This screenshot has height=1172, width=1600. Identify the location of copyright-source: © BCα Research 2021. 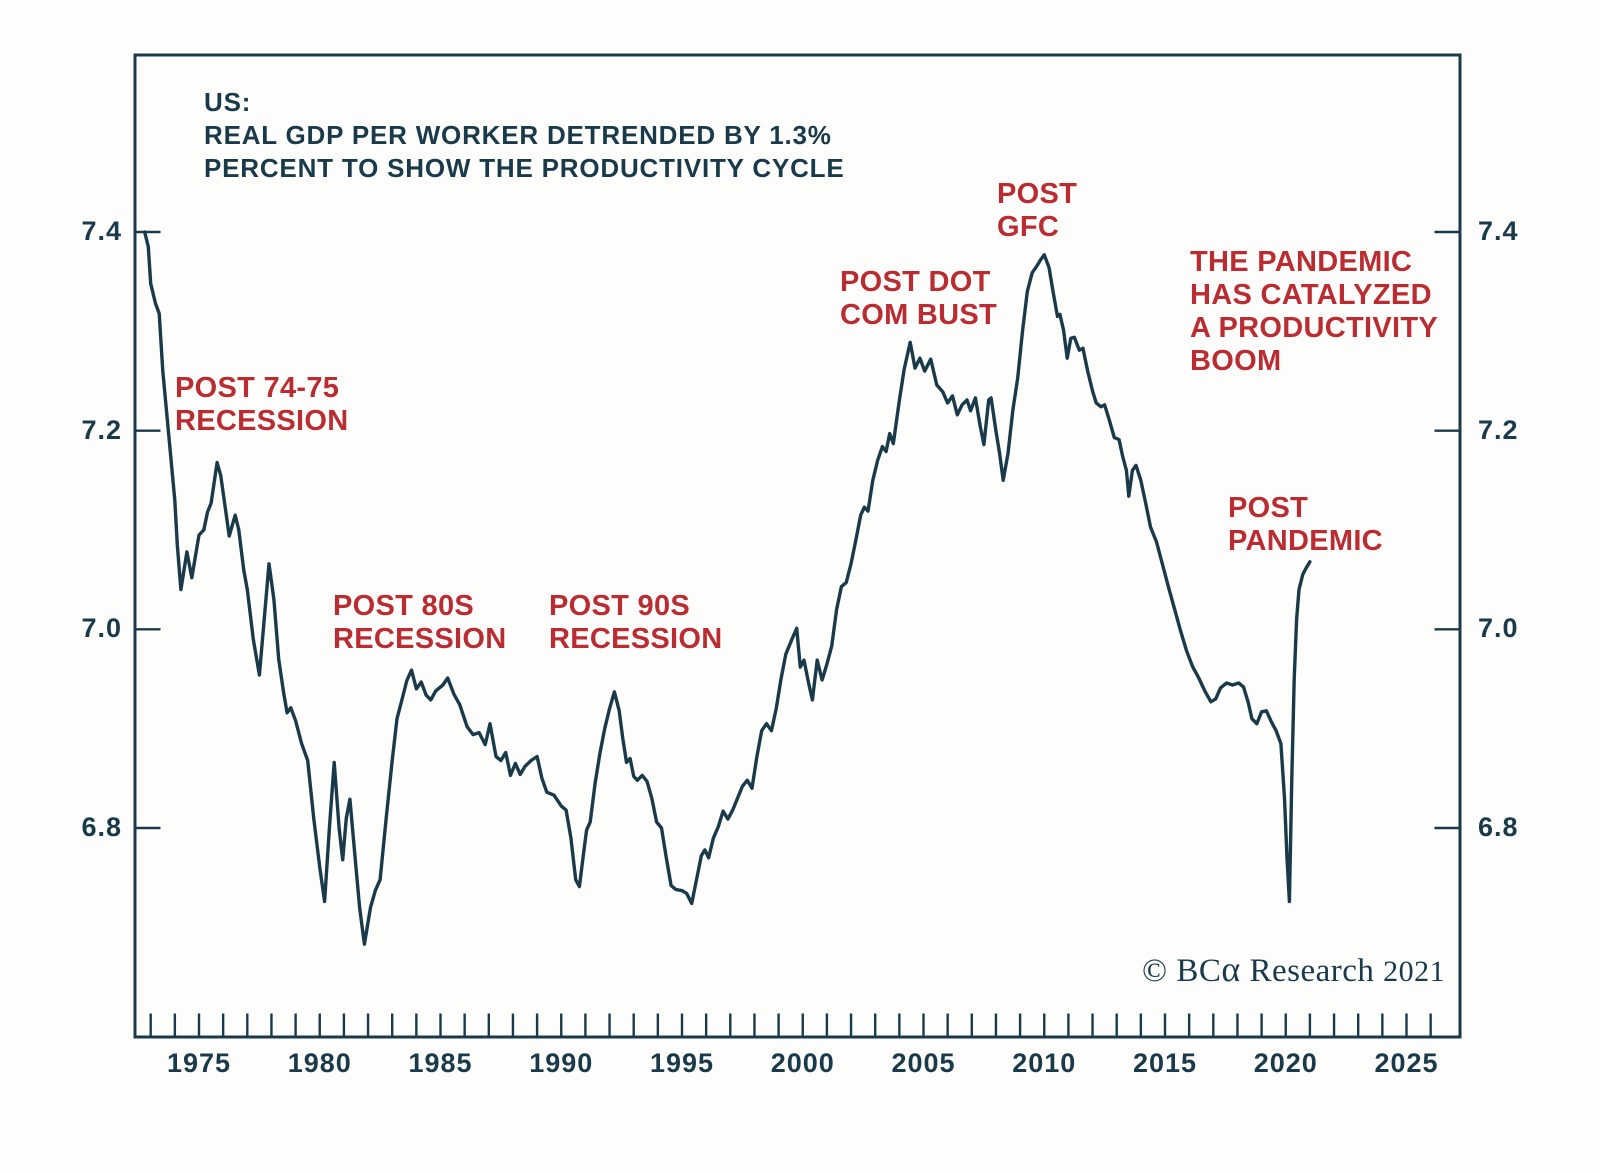
(1293, 969).